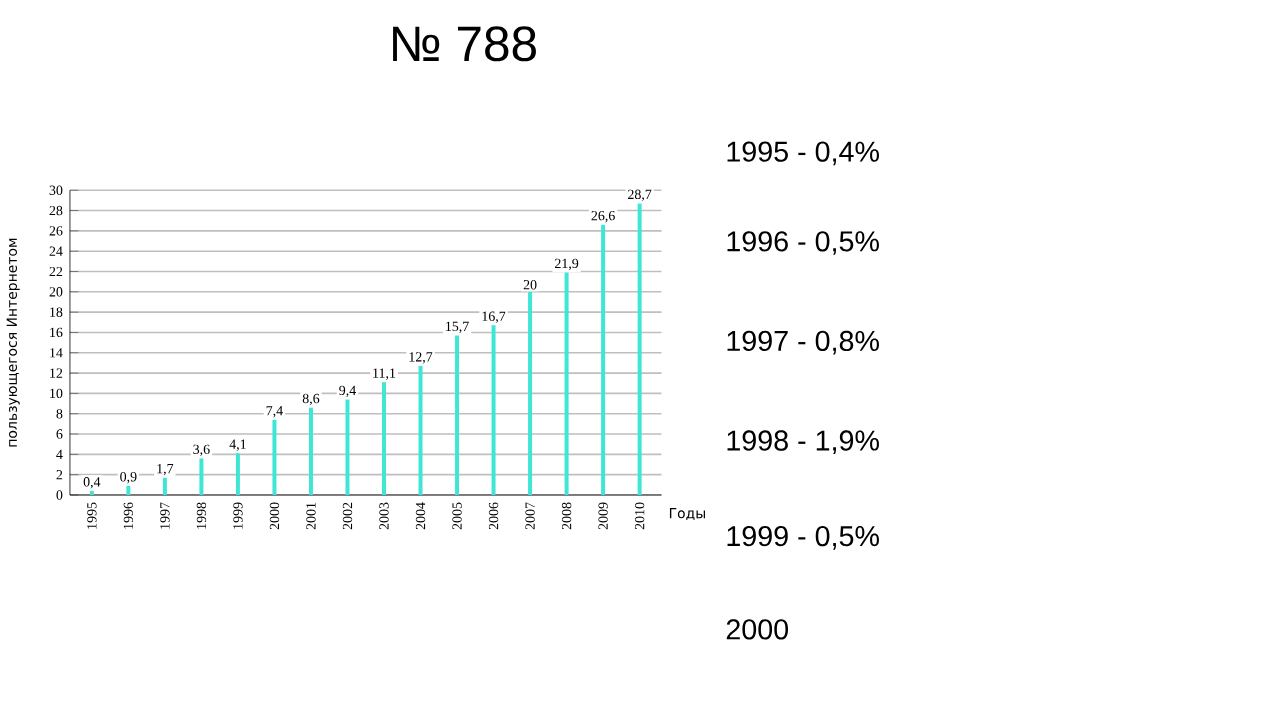 The image size is (1280, 717). I want to click on data-label: 8,6, so click(311, 399).